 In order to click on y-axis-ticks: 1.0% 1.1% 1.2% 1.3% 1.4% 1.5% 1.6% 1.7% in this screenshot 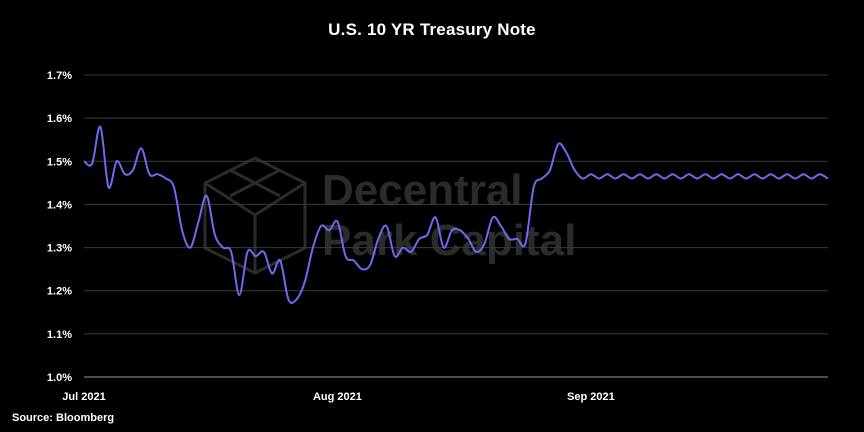, I will do `click(59, 227)`.